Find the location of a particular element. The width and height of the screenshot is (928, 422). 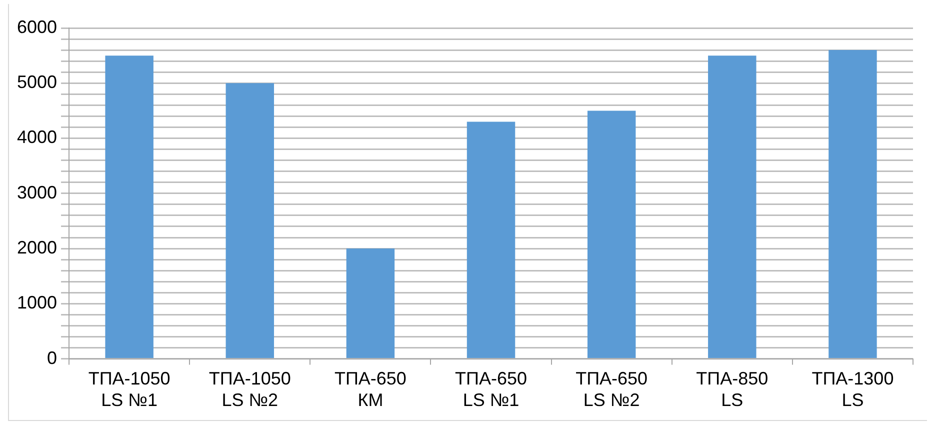

y-tick-label: 4000 is located at coordinates (37, 137).